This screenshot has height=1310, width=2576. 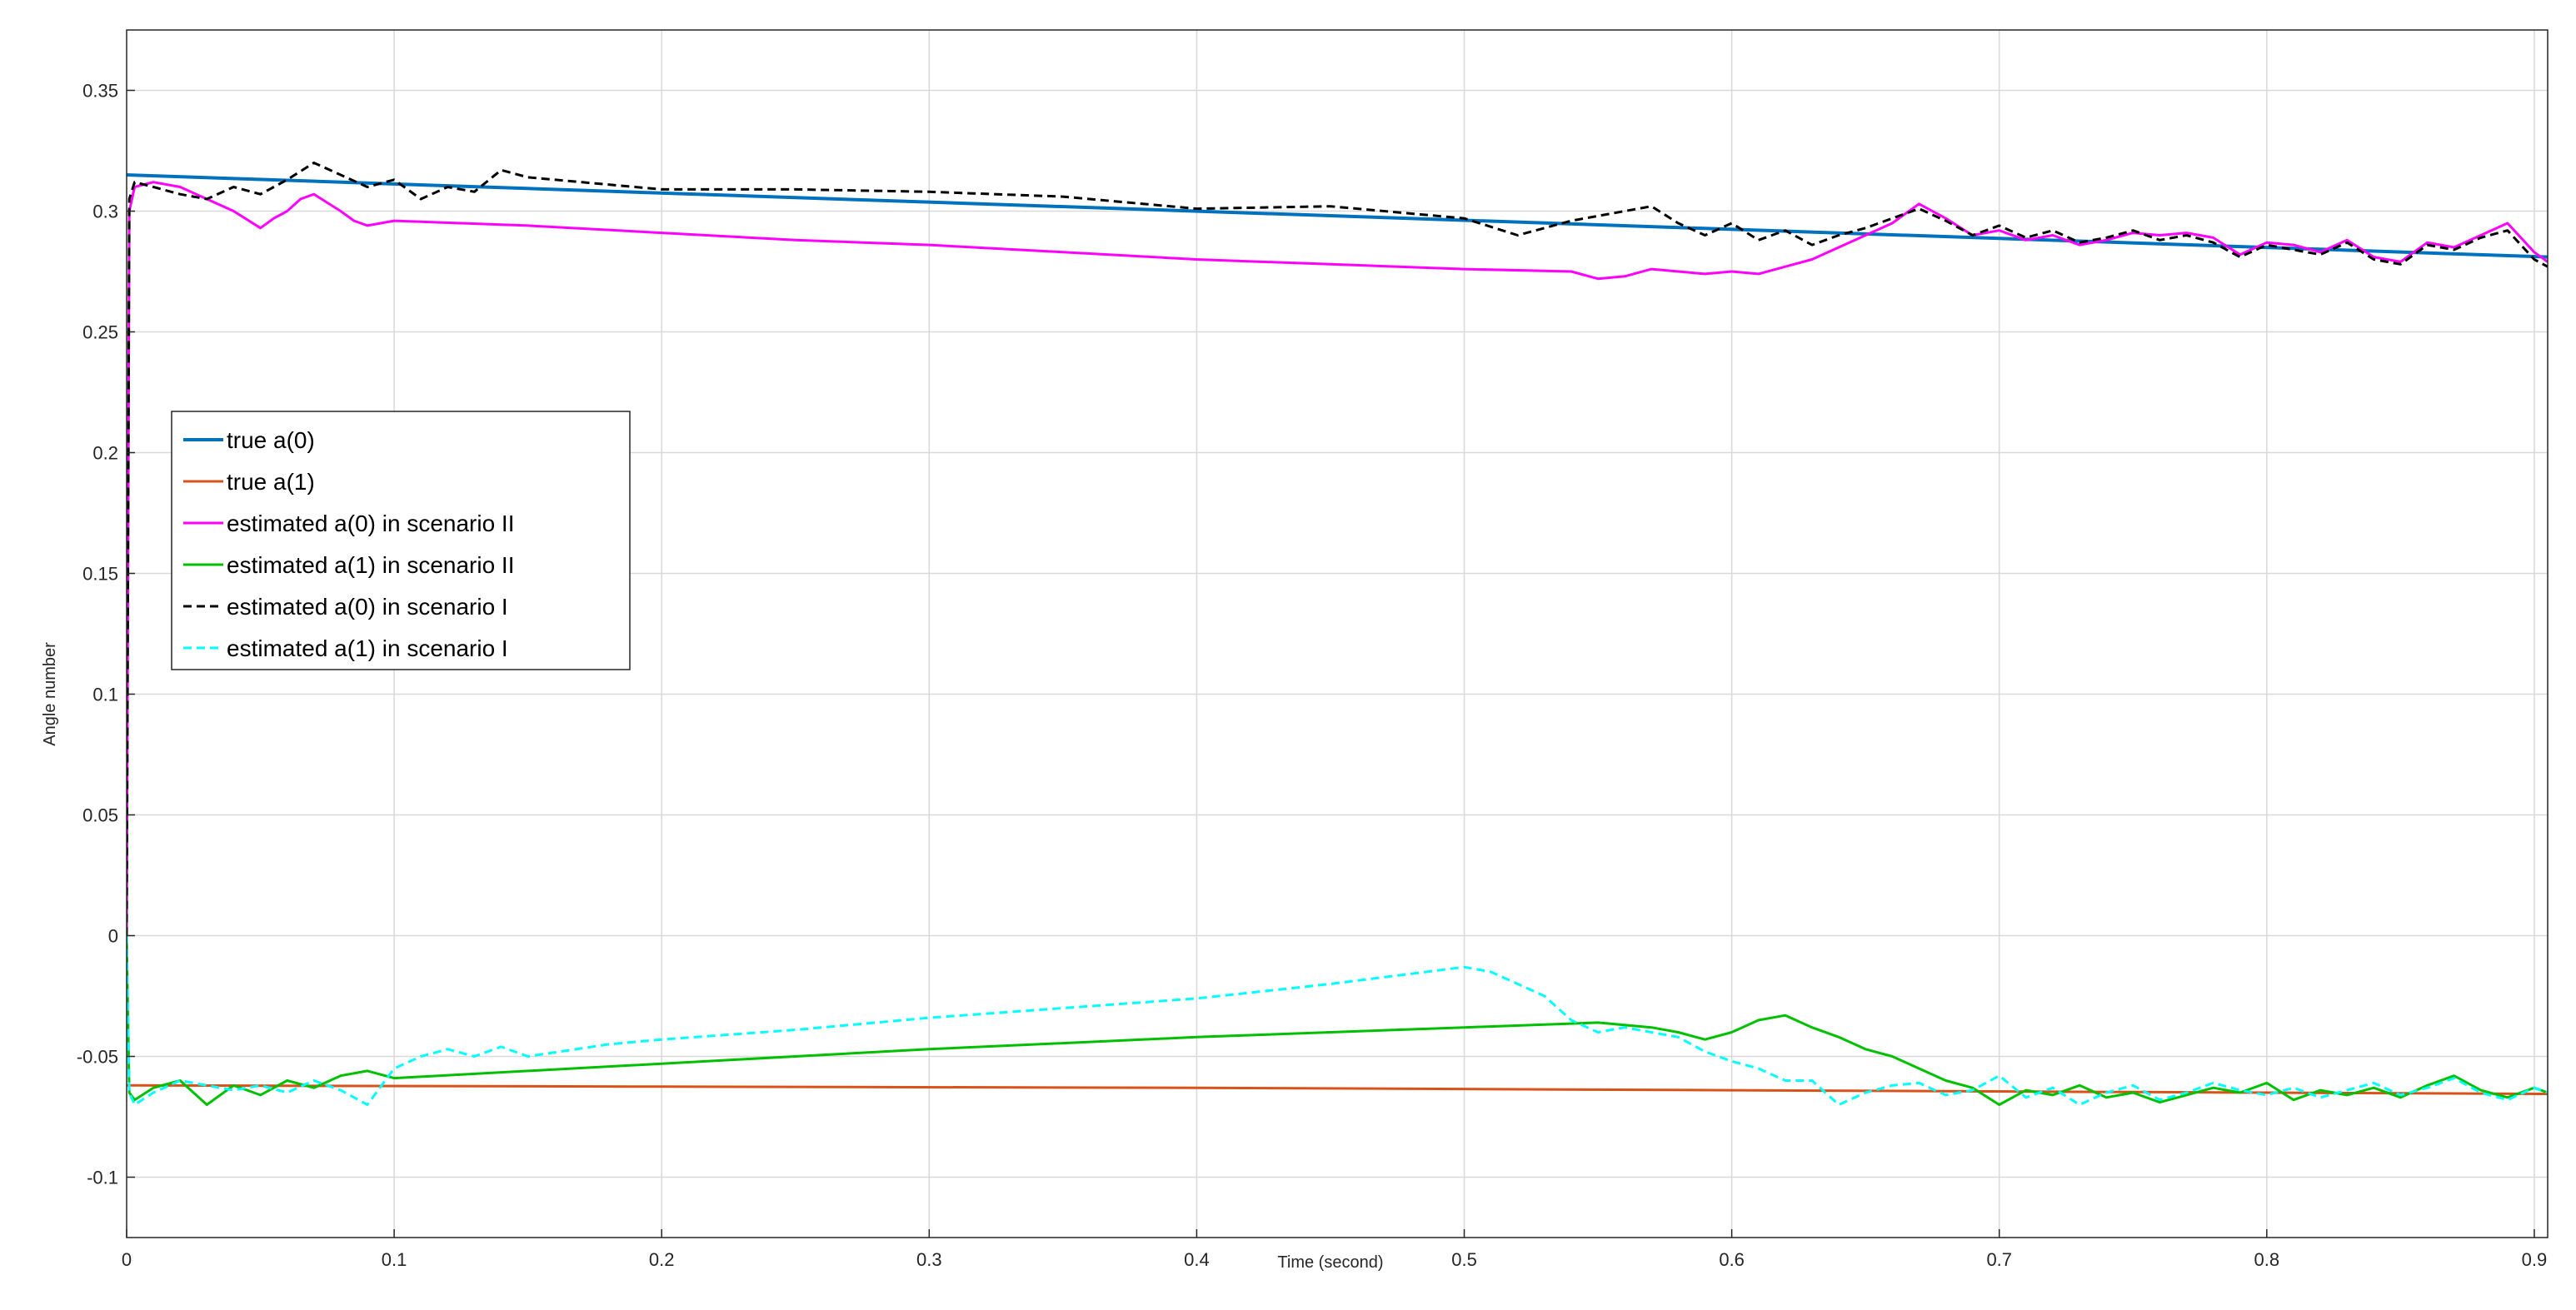 What do you see at coordinates (929, 1259) in the screenshot?
I see `x-tick-label: 0.3` at bounding box center [929, 1259].